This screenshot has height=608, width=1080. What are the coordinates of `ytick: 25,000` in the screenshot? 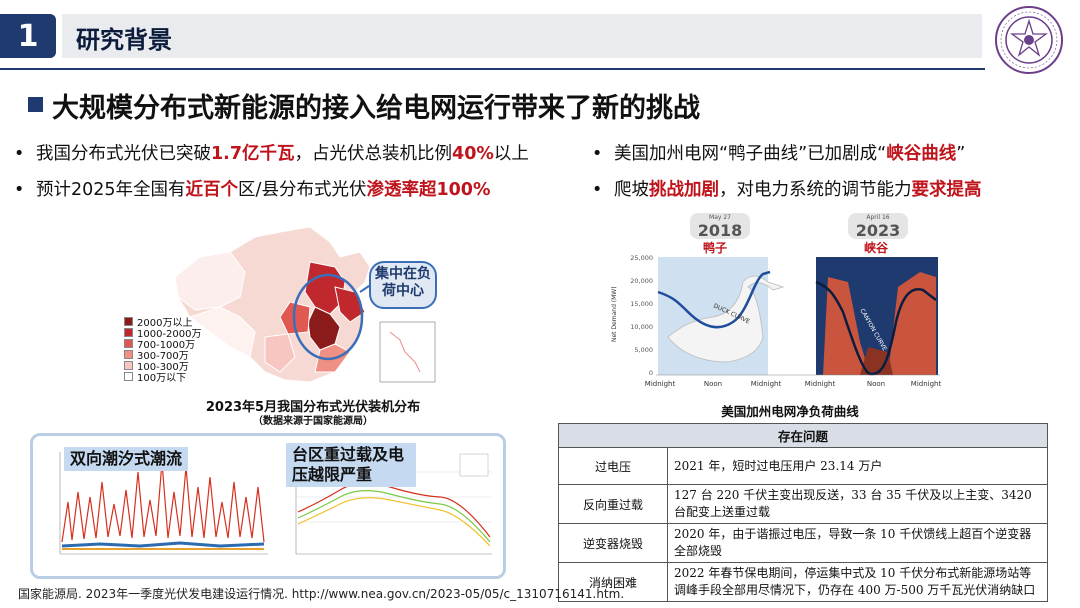 It's located at (641, 258).